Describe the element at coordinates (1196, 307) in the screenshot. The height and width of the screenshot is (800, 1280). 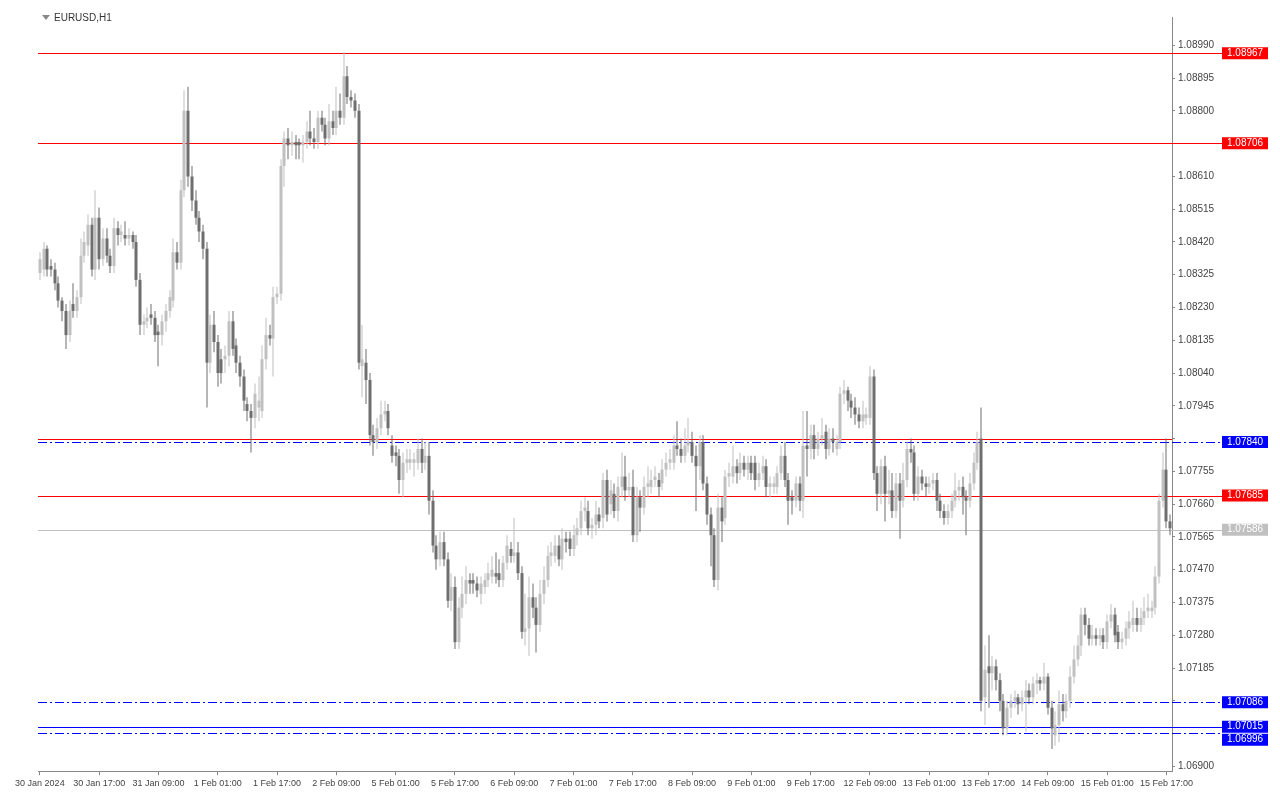
I see `y-tick-label: 1.08230` at that location.